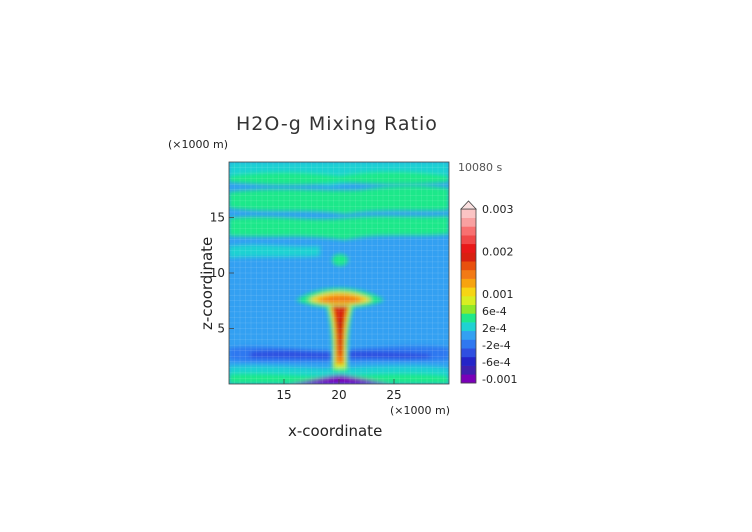  Describe the element at coordinates (499, 379) in the screenshot. I see `colorbar-label: -0.001` at that location.